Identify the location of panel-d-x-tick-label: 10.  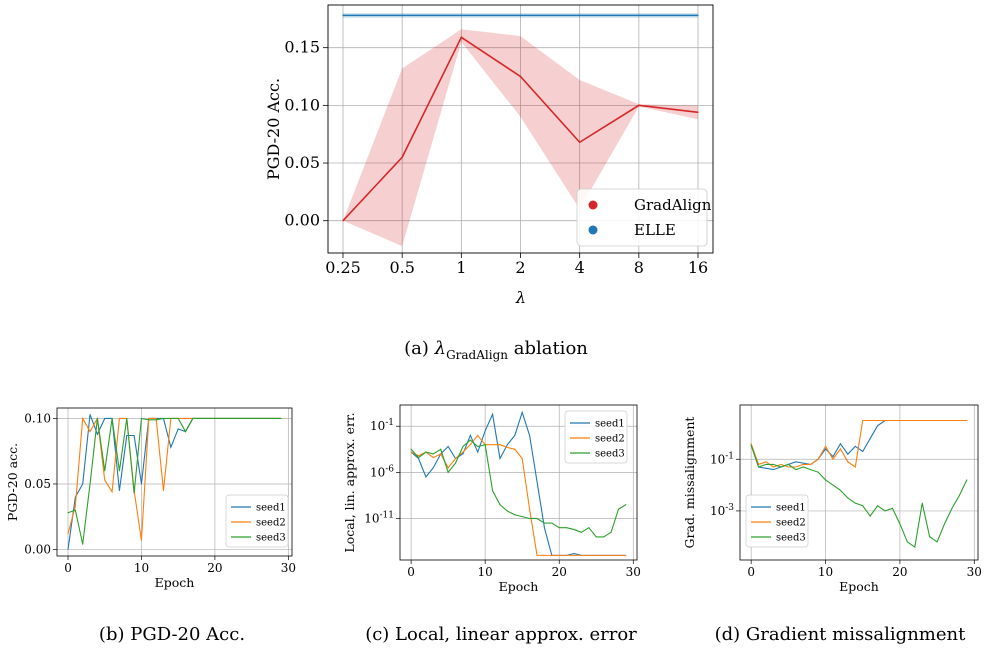
(825, 572).